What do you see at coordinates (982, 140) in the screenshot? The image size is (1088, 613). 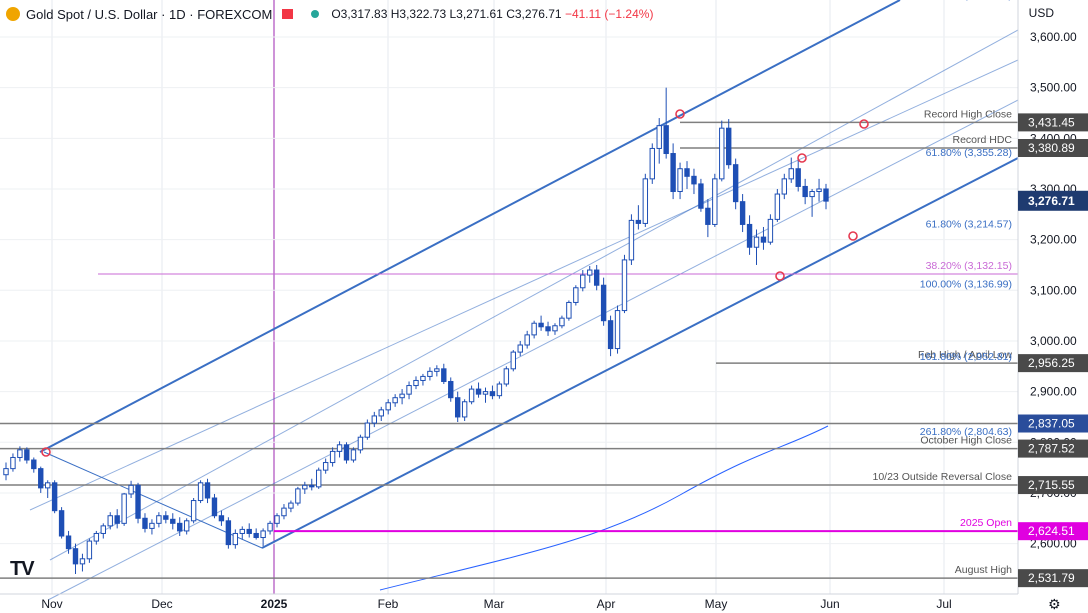 I see `level-name-1: Record HDC` at bounding box center [982, 140].